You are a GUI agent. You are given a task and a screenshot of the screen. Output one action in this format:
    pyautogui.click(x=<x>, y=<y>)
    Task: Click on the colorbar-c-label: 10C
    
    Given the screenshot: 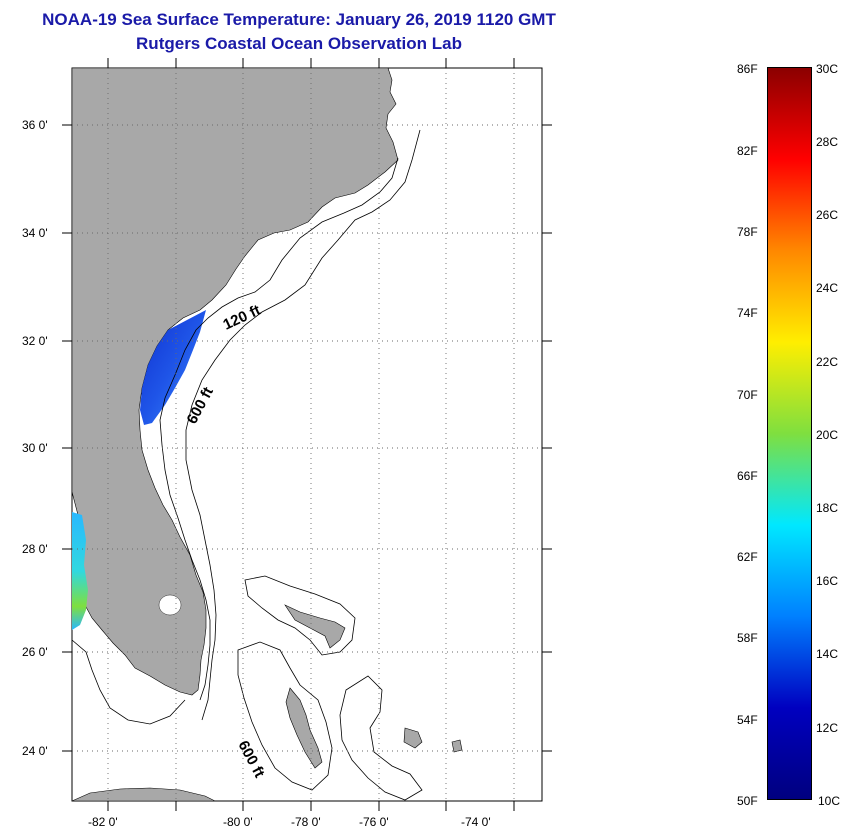 What is the action you would take?
    pyautogui.click(x=829, y=801)
    